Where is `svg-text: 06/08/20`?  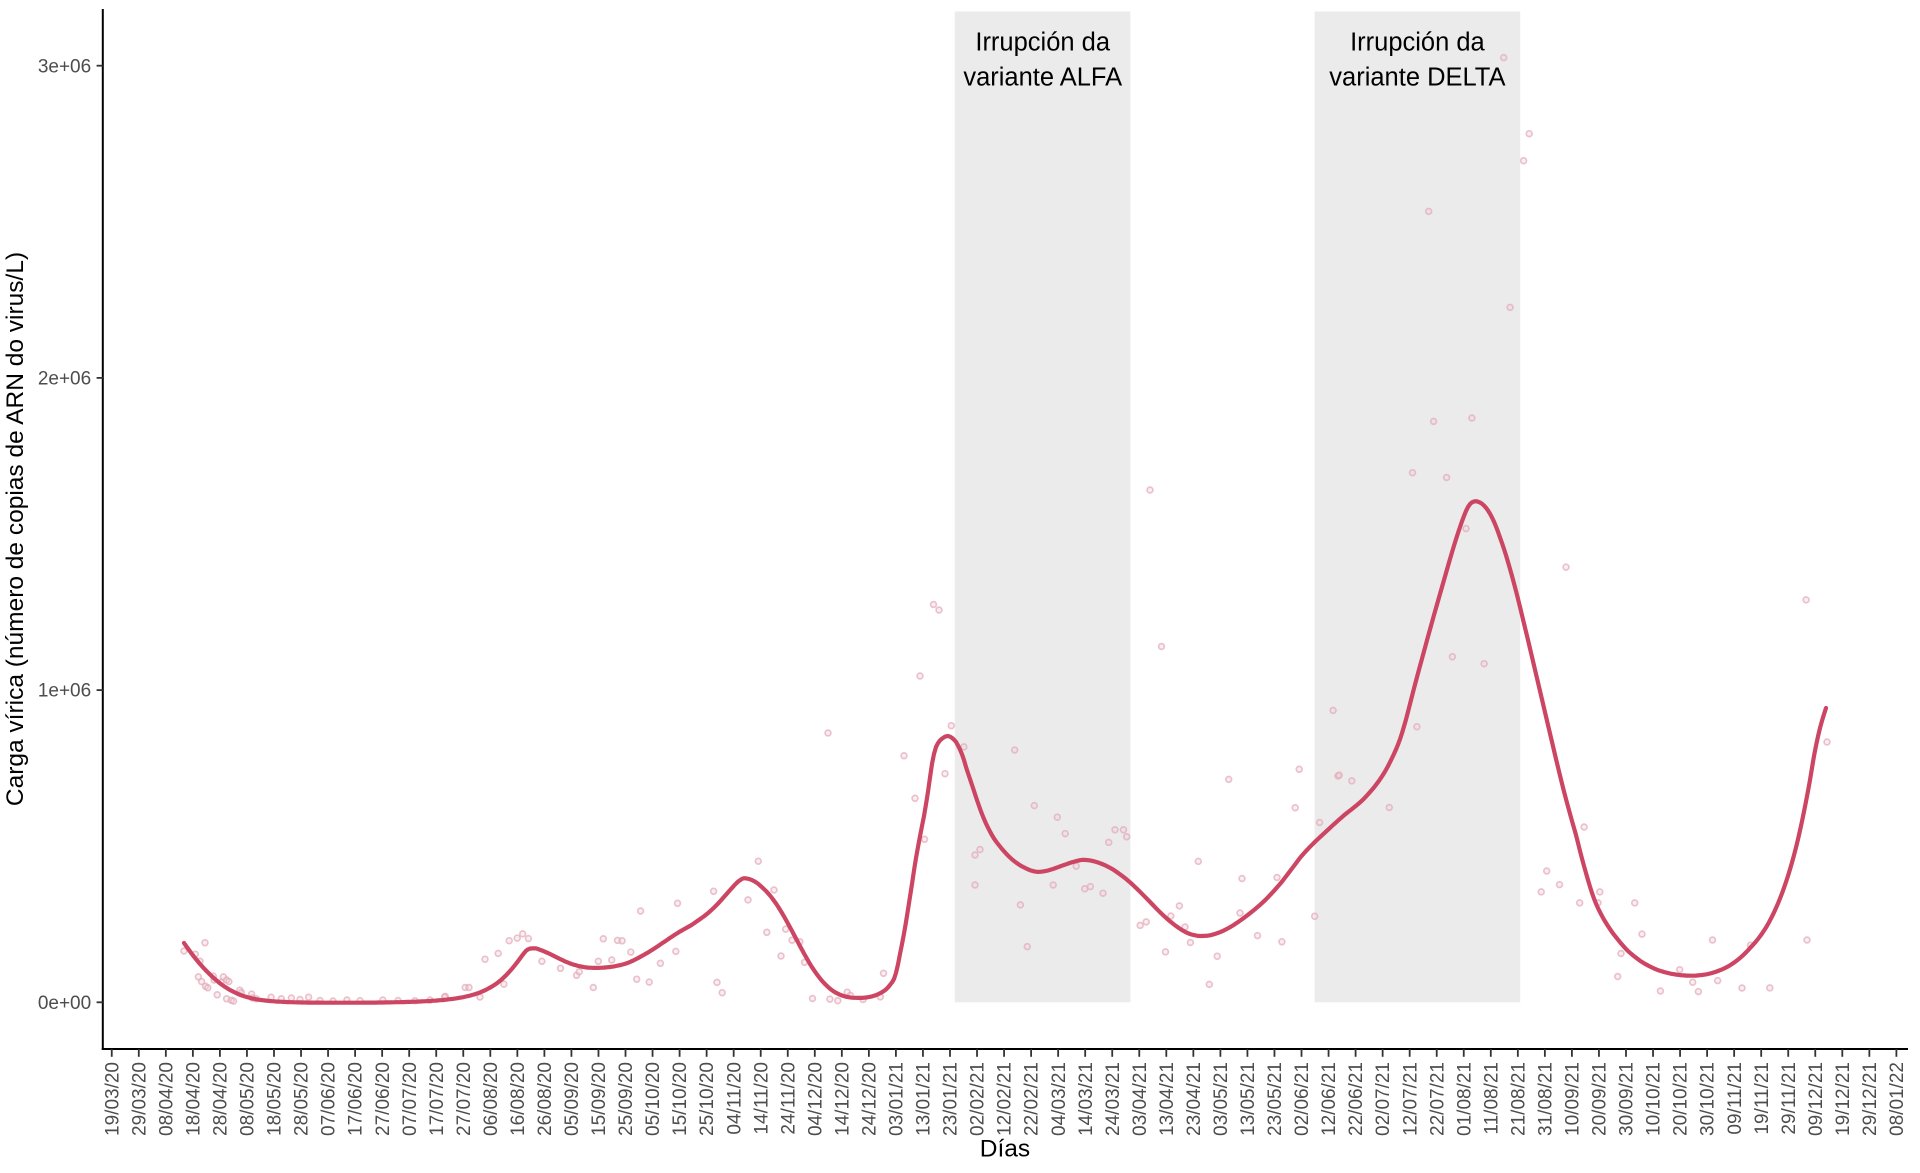 svg-text: 06/08/20 is located at coordinates (491, 1099).